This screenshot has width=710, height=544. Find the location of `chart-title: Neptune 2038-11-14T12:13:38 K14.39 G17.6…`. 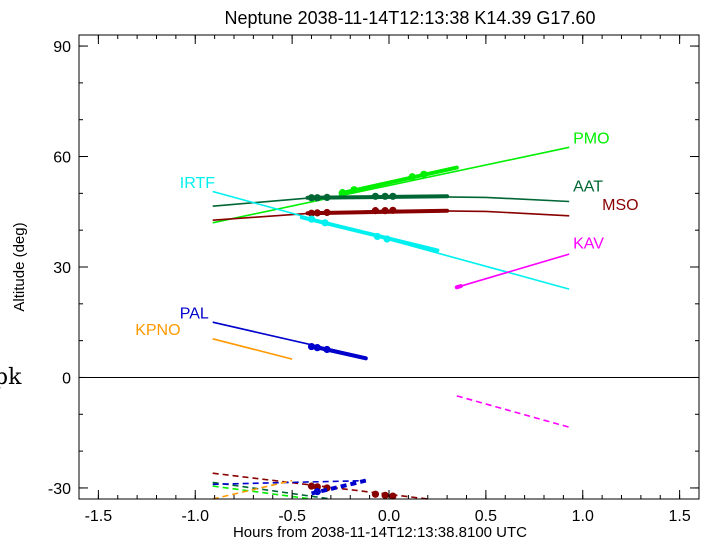

chart-title: Neptune 2038-11-14T12:13:38 K14.39 G17.6… is located at coordinates (410, 18).